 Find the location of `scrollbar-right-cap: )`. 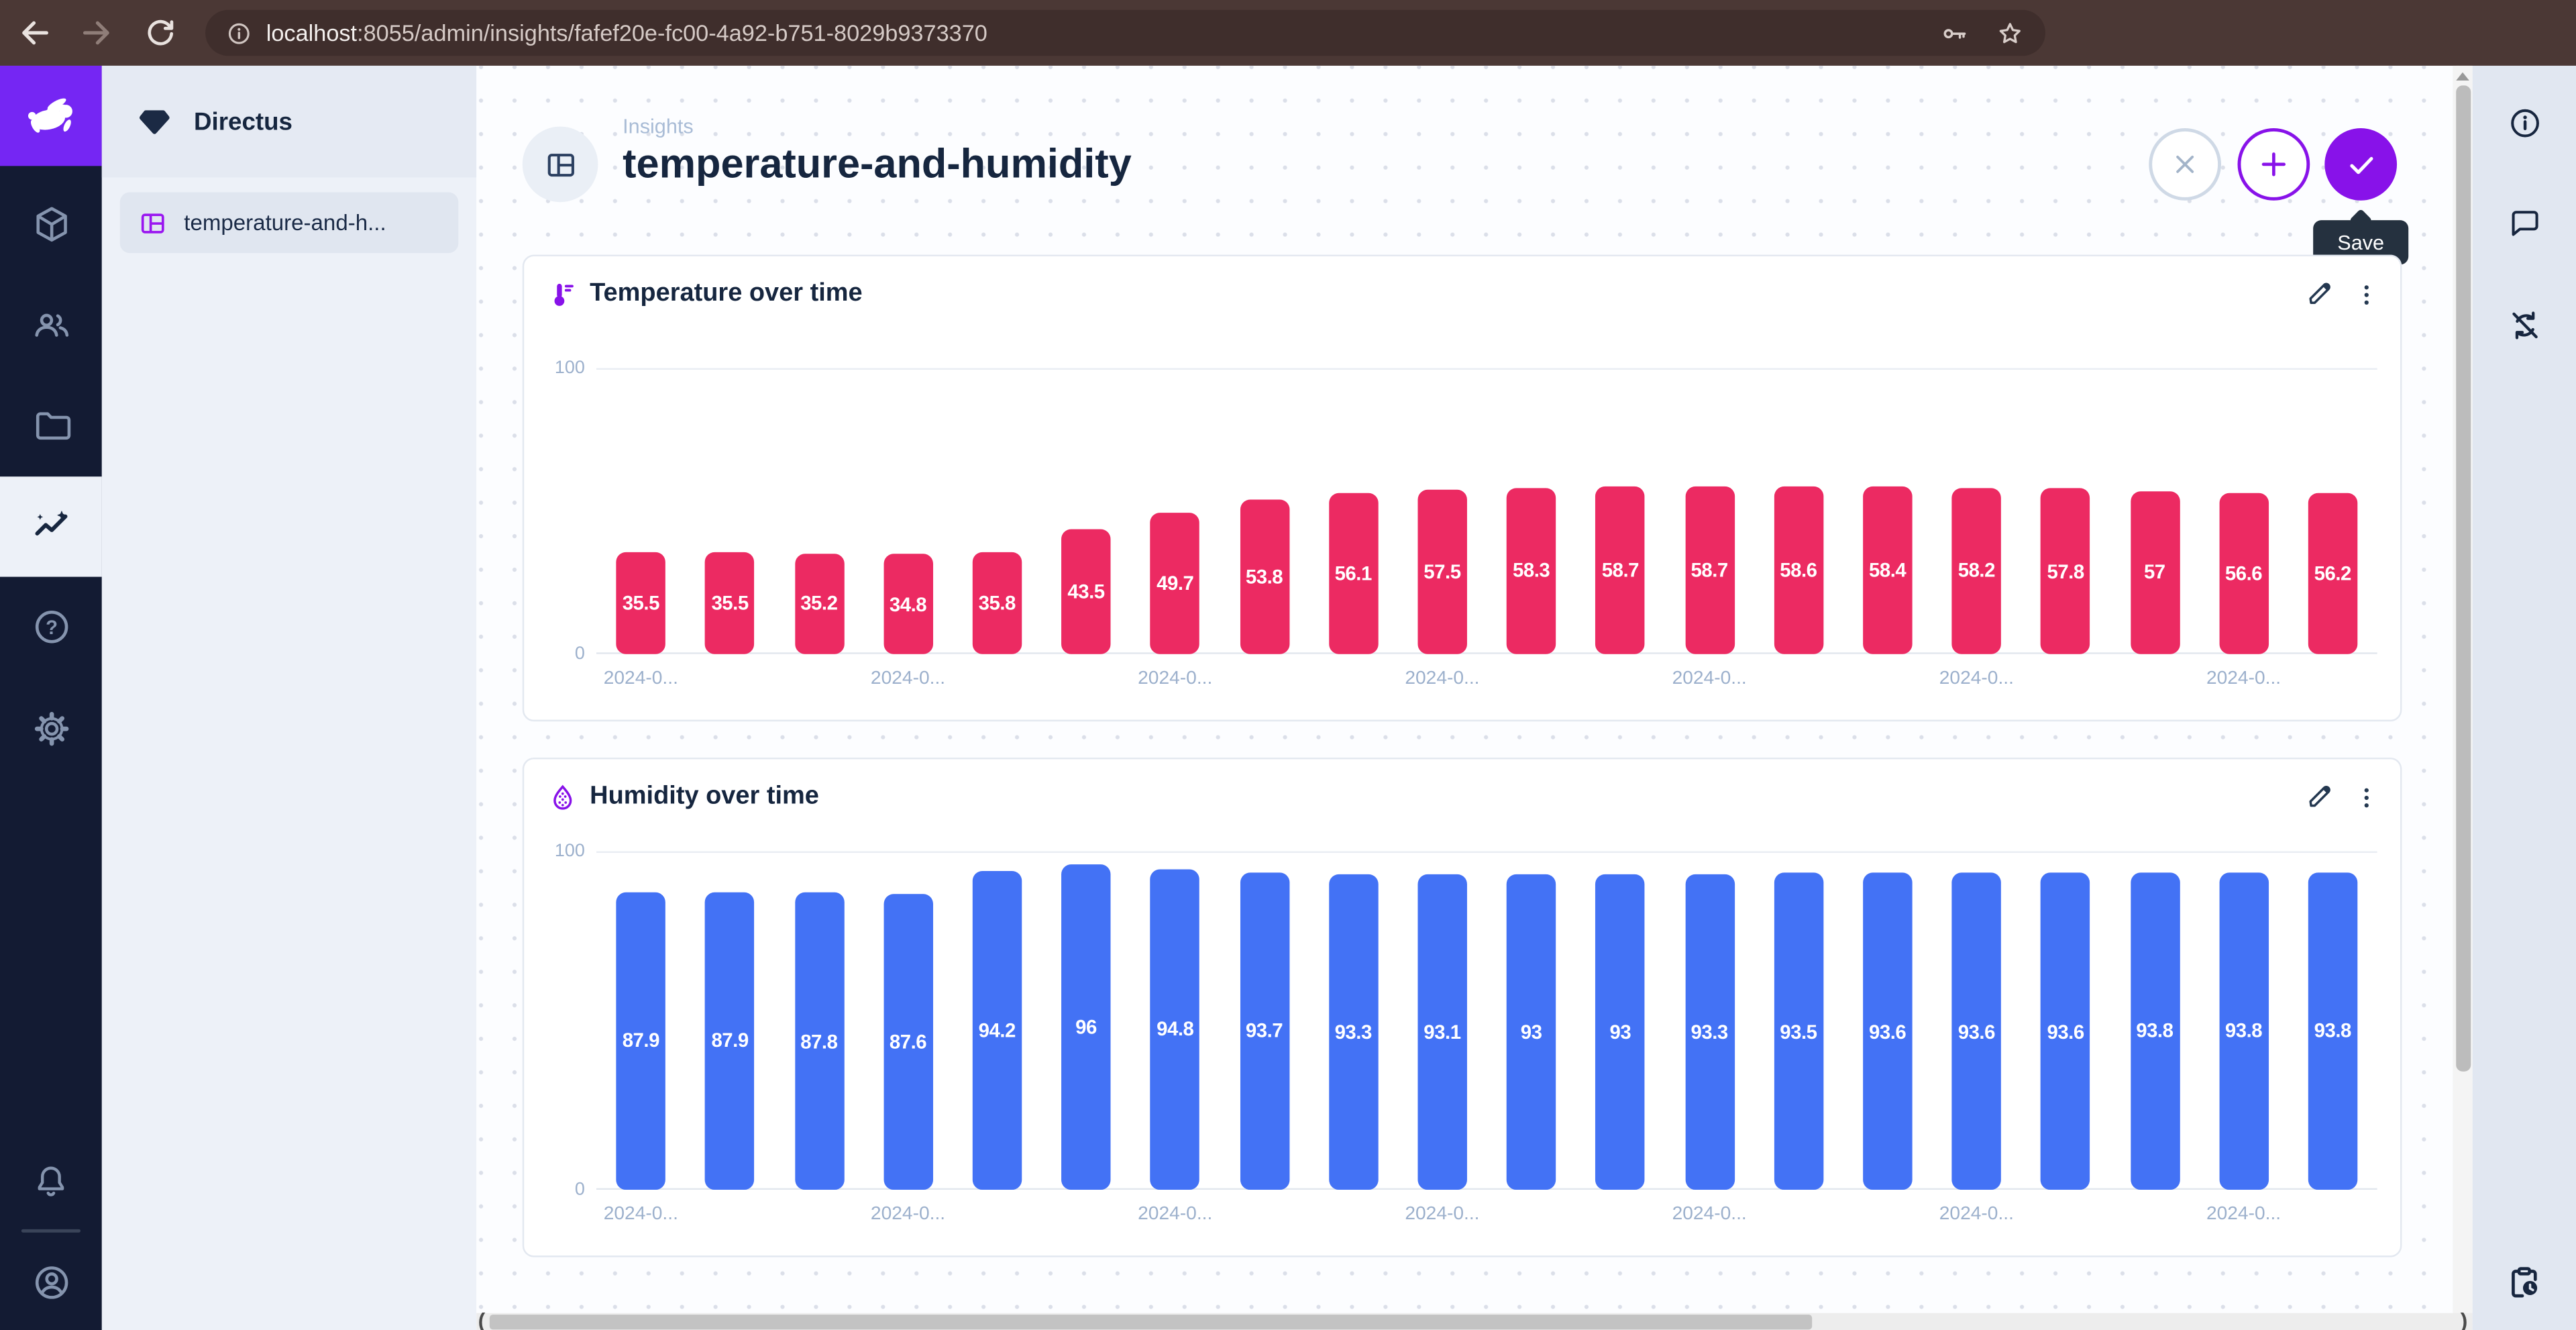

scrollbar-right-cap: ) is located at coordinates (2464, 1319).